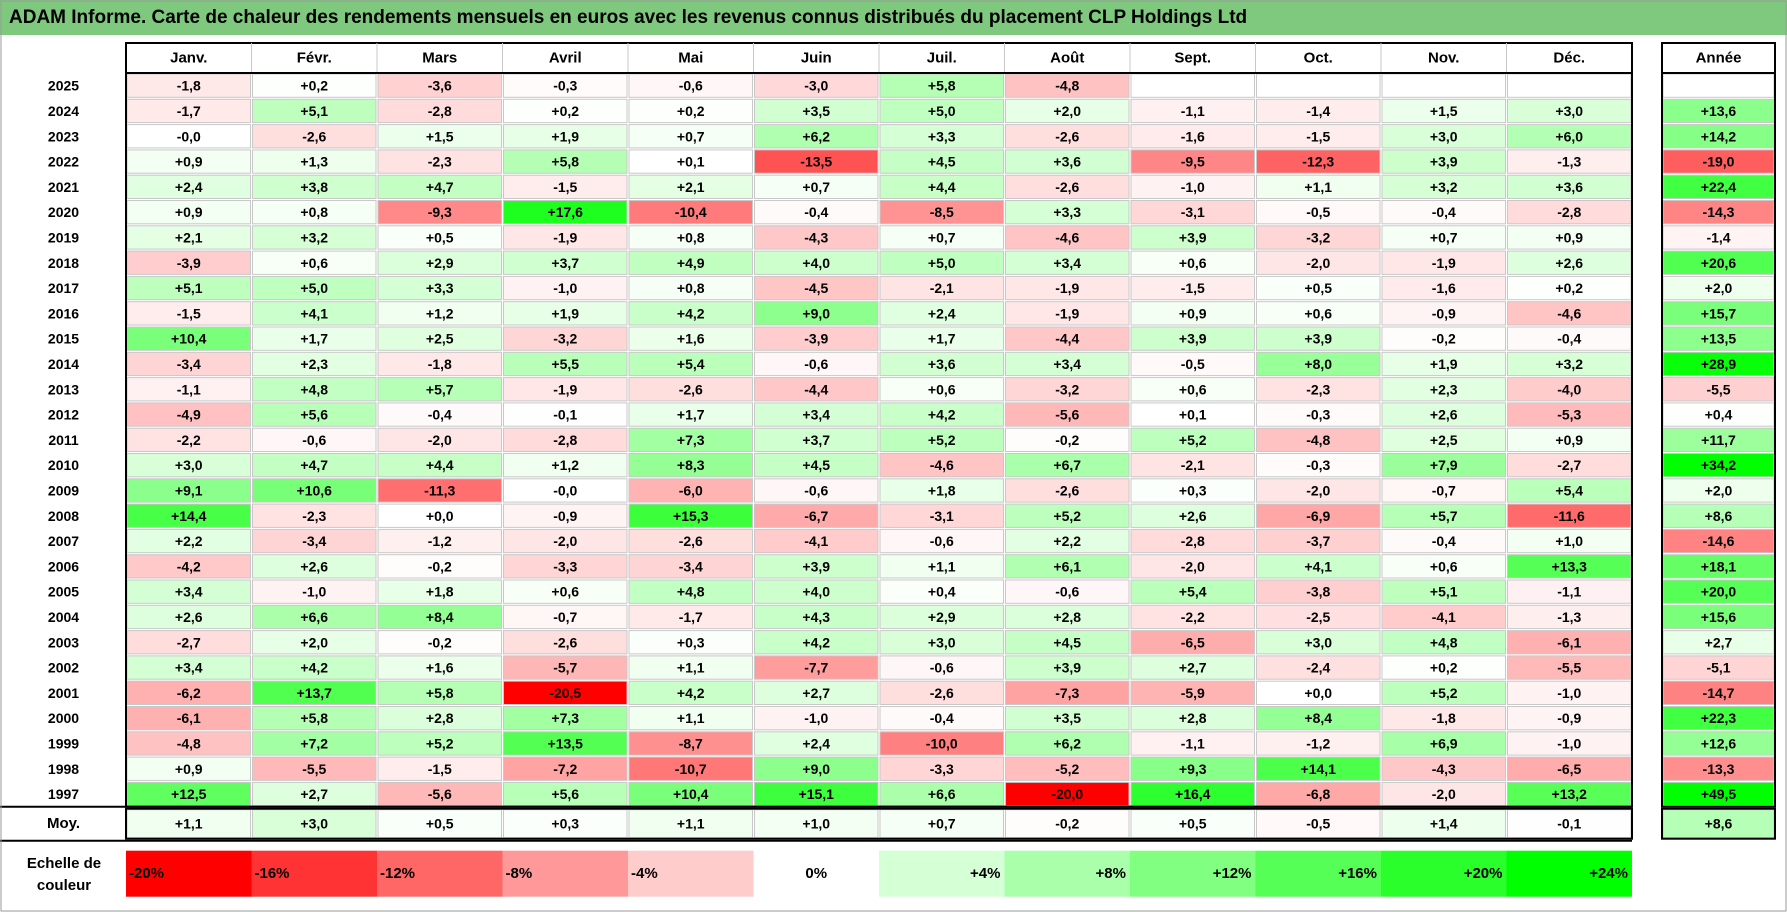 The height and width of the screenshot is (912, 1787). I want to click on cell-value: -0,1, so click(565, 415).